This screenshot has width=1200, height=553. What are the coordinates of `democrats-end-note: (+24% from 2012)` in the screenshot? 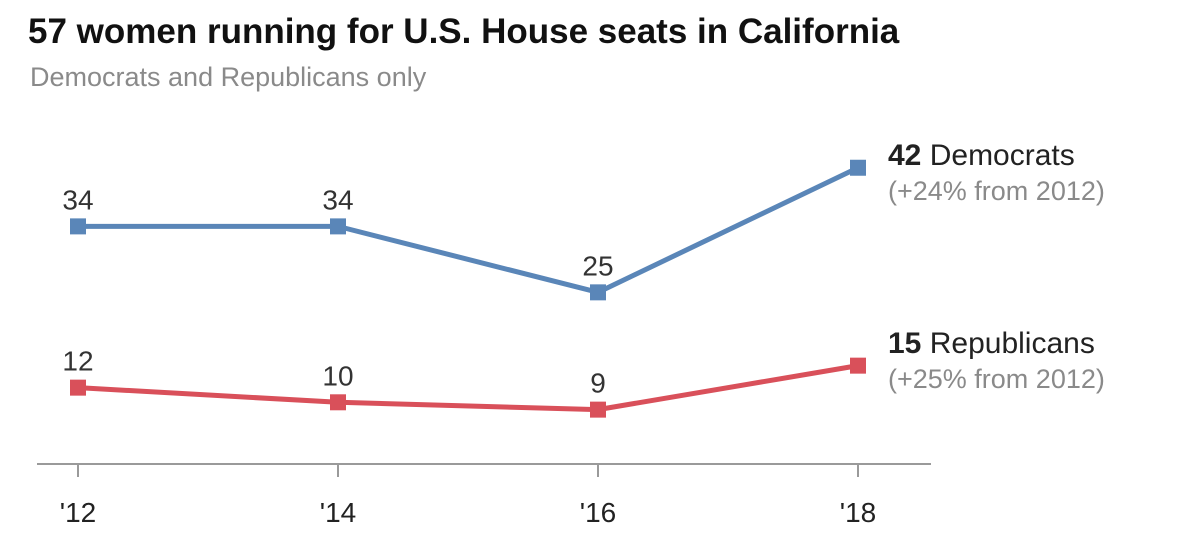 It's located at (996, 191).